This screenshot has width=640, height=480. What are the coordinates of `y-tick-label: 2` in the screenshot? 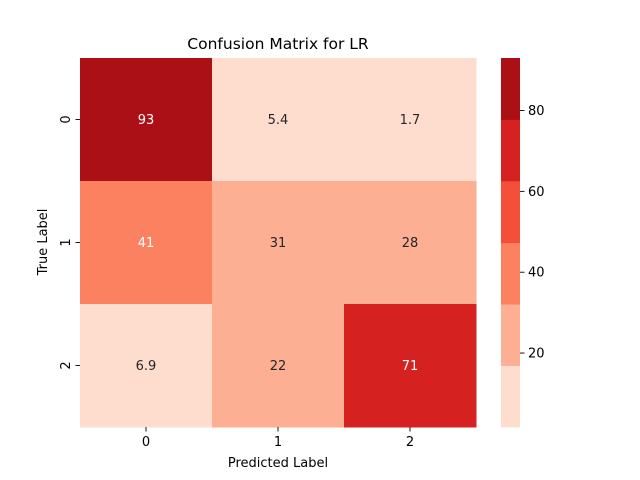 It's located at (66, 365).